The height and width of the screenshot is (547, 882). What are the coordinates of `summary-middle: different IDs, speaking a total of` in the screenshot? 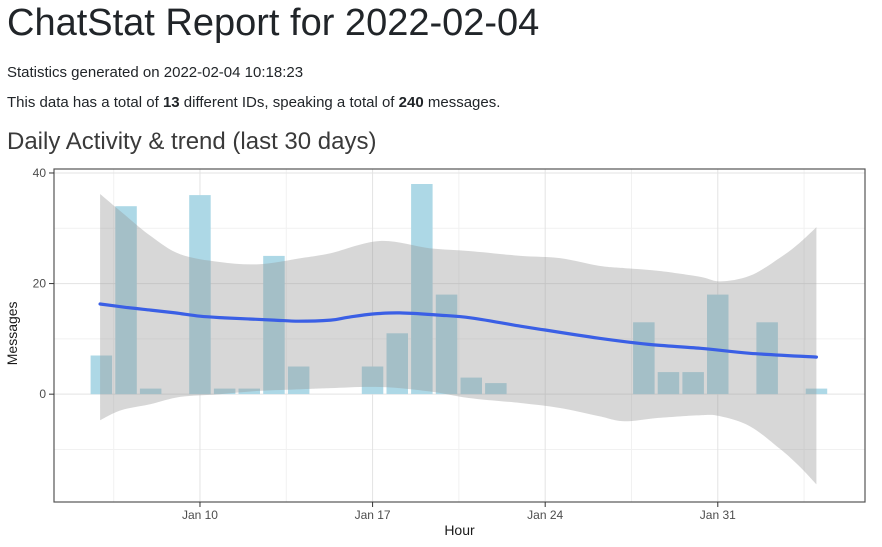 It's located at (289, 102).